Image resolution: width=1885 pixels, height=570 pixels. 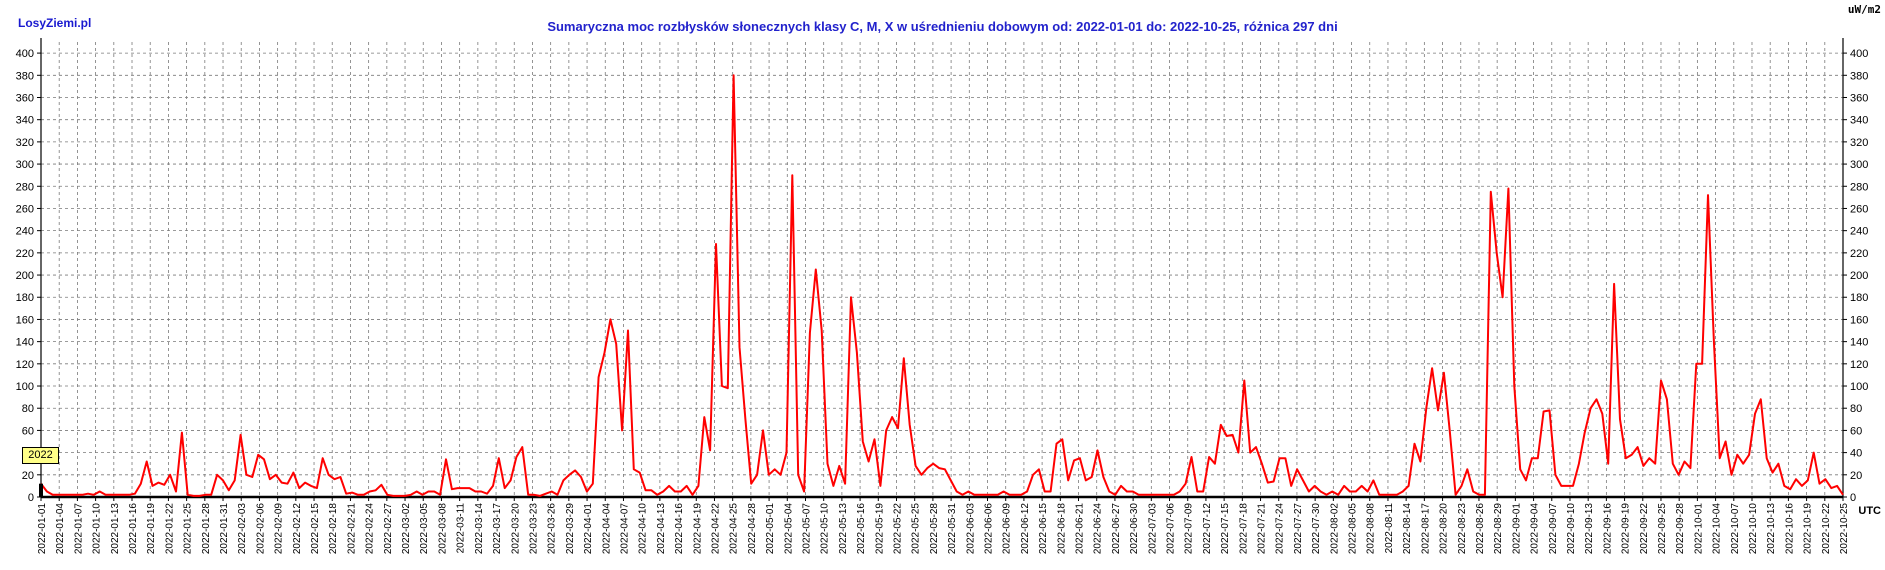 What do you see at coordinates (1859, 98) in the screenshot?
I see `y-tick-label-right: 360` at bounding box center [1859, 98].